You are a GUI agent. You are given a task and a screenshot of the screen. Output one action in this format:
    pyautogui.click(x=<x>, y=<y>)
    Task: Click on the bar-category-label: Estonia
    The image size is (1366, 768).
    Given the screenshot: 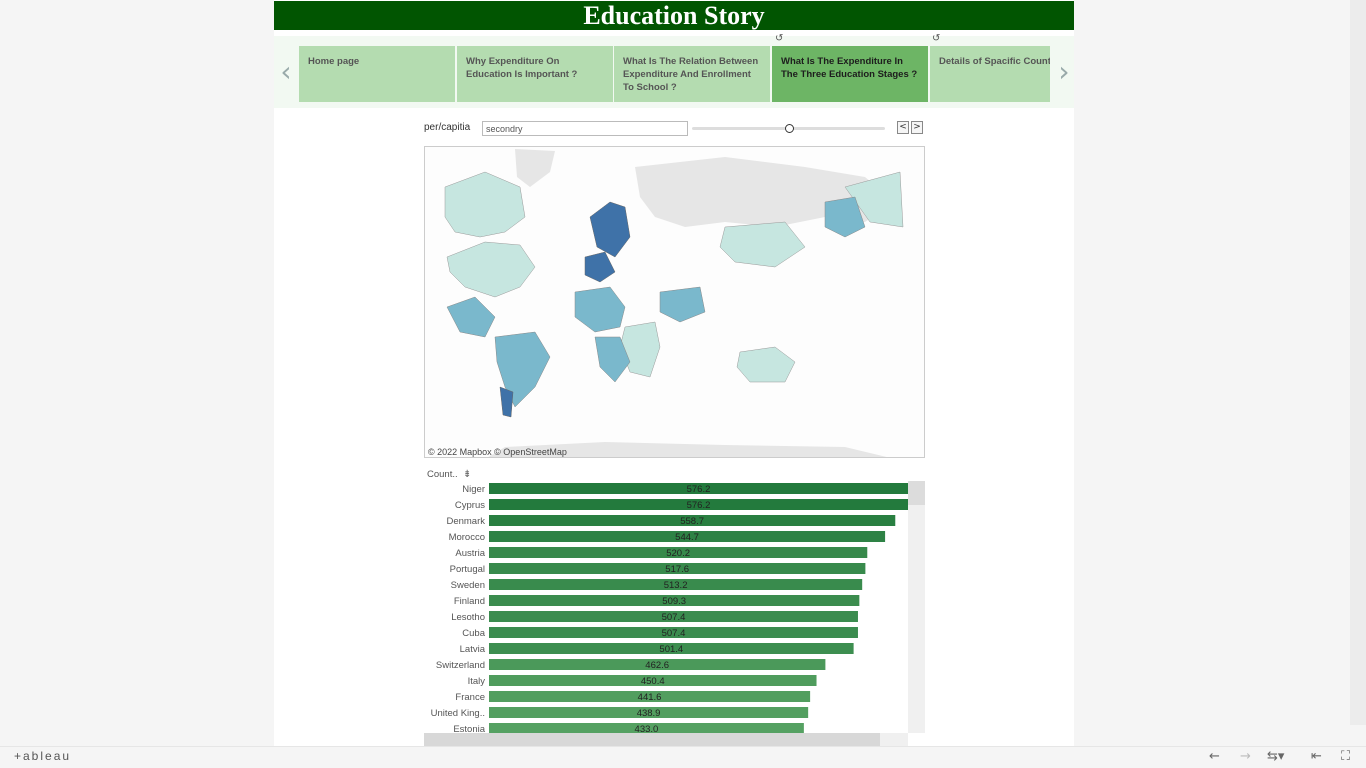 What is the action you would take?
    pyautogui.click(x=469, y=728)
    